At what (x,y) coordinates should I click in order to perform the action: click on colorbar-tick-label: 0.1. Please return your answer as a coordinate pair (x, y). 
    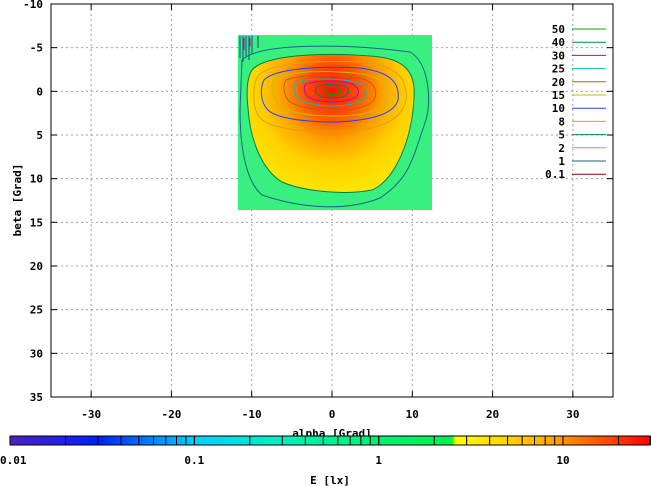
    Looking at the image, I should click on (194, 460).